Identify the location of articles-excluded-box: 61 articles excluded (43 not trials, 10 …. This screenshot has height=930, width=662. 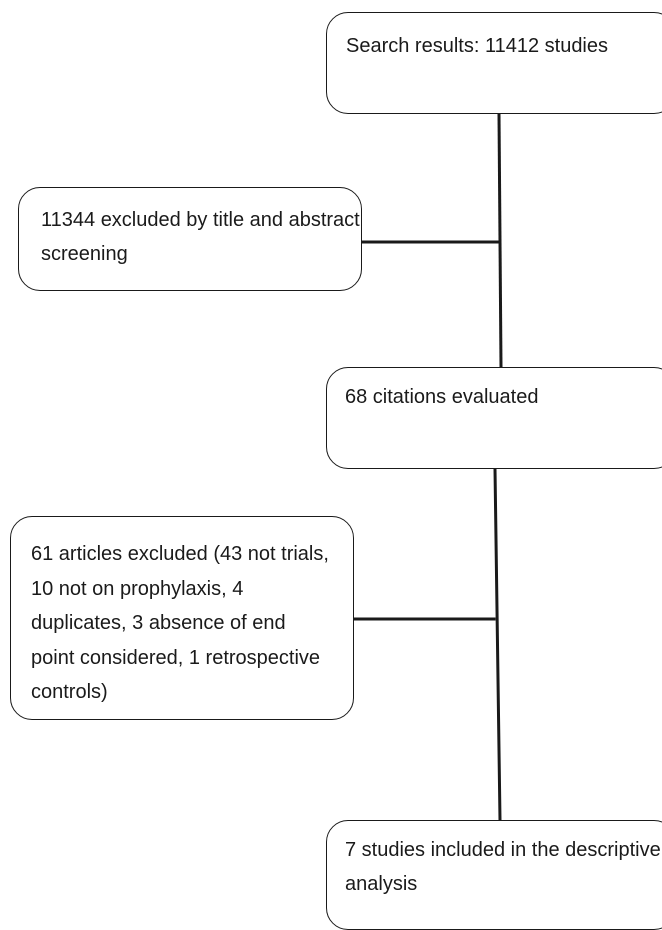
(182, 618).